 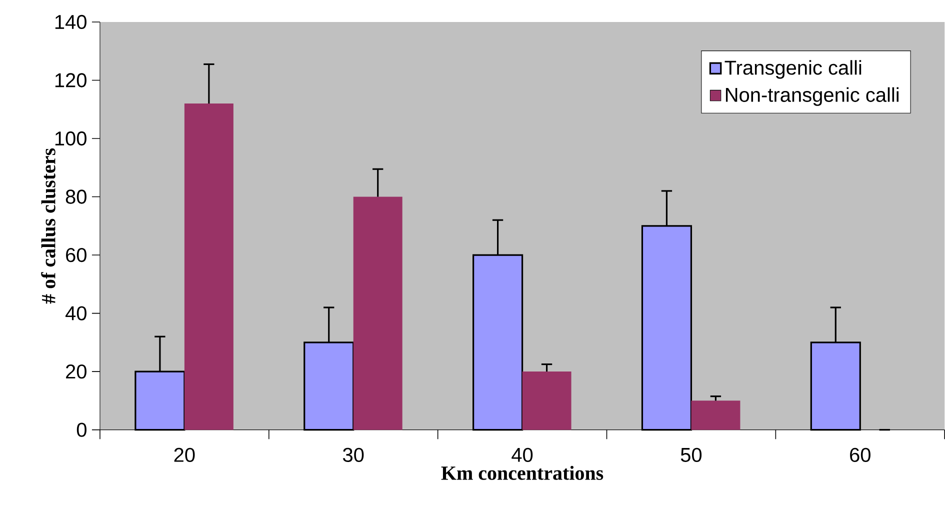 What do you see at coordinates (75, 313) in the screenshot?
I see `y-tick-label: 40` at bounding box center [75, 313].